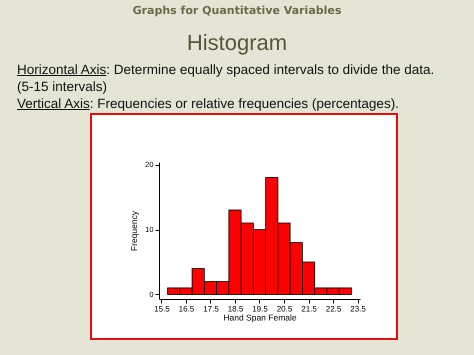 The height and width of the screenshot is (355, 474). What do you see at coordinates (211, 309) in the screenshot?
I see `x-tick-label: 17.5` at bounding box center [211, 309].